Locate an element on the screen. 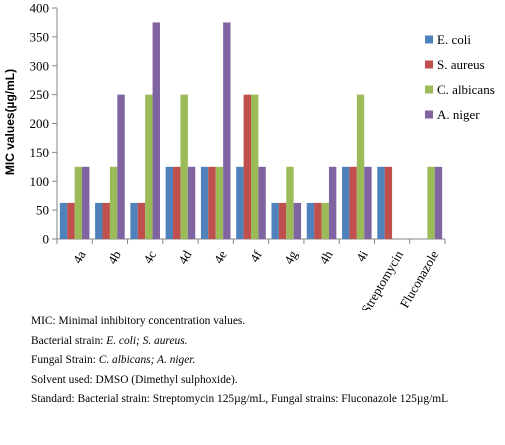  legend-label: A. niger is located at coordinates (458, 114).